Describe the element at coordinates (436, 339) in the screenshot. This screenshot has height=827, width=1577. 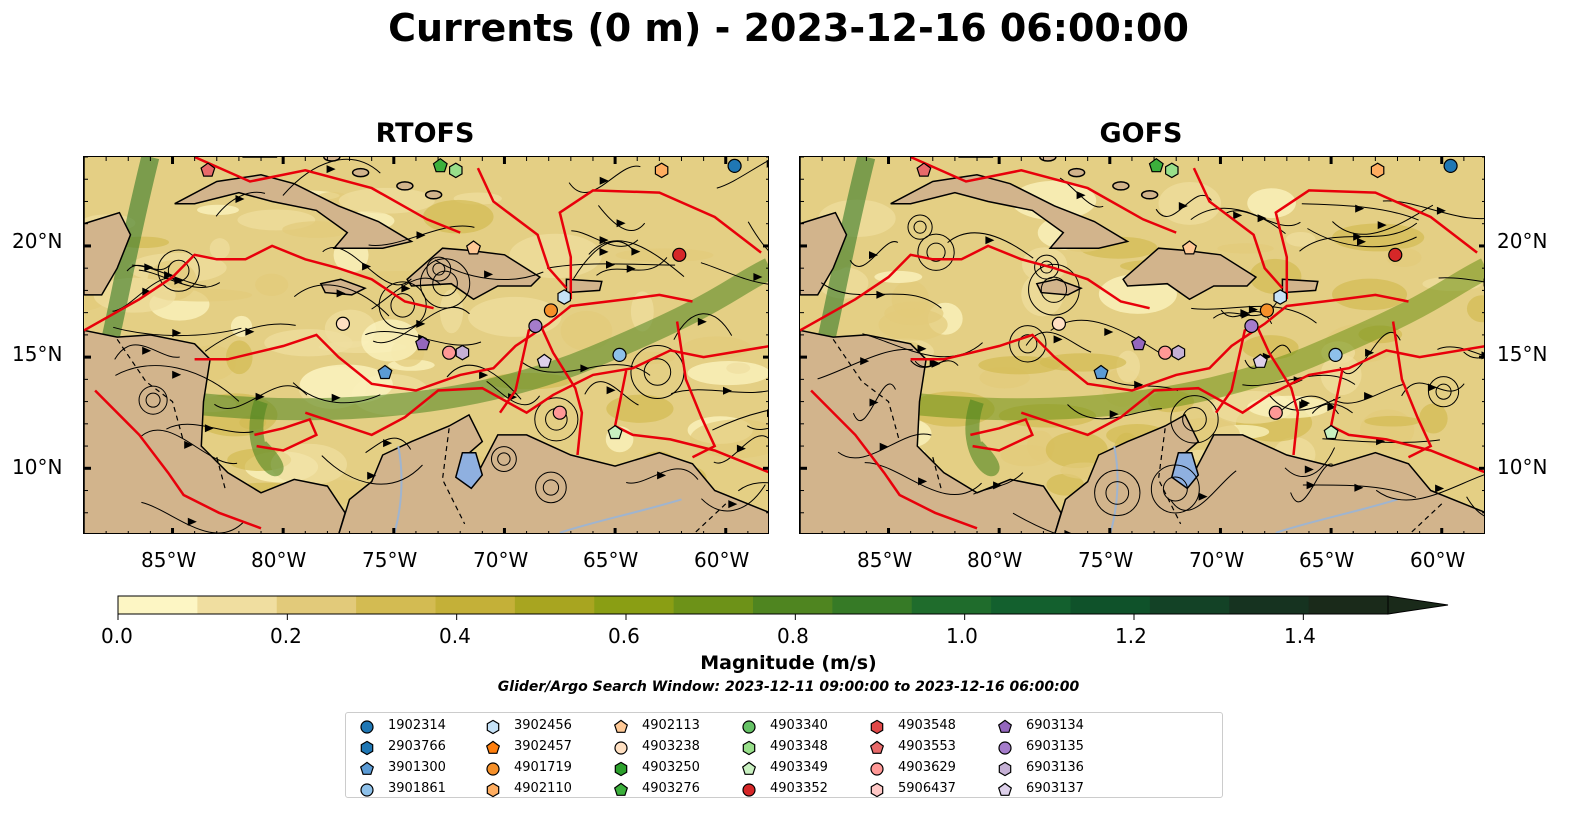
I see `caribbean-current-band` at that location.